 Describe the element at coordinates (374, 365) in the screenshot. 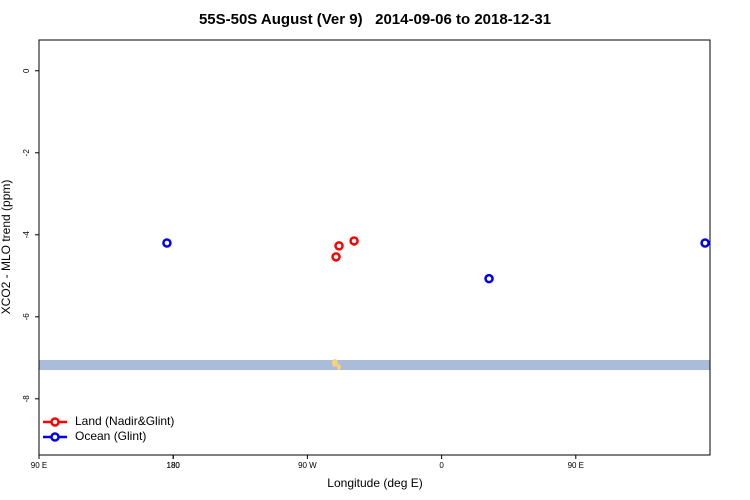

I see `map-strip` at that location.